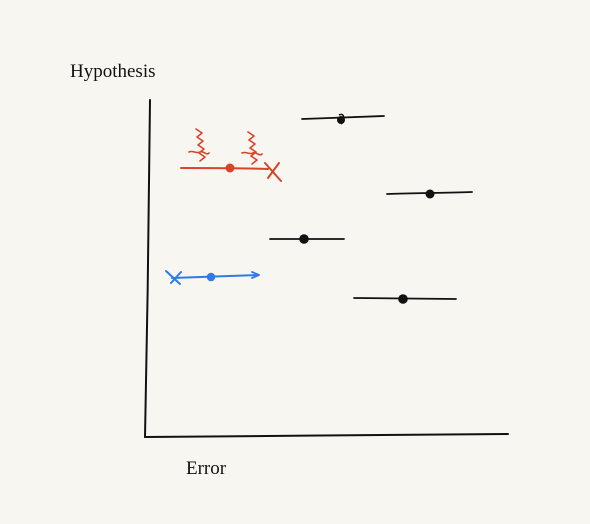 This screenshot has width=590, height=524. I want to click on interval-5-arrow-icon, so click(255, 275).